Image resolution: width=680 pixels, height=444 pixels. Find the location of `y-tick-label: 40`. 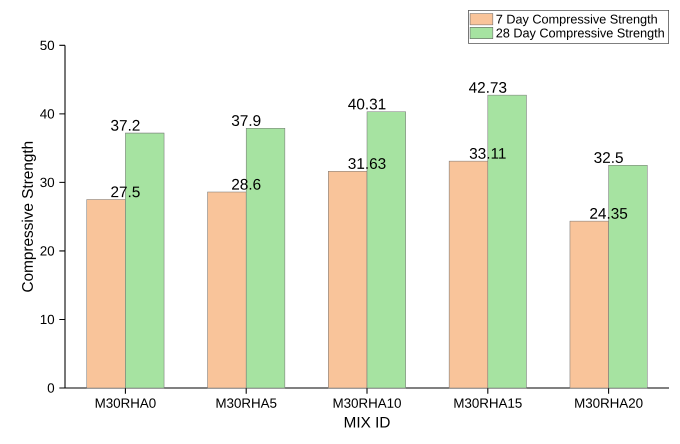

y-tick-label: 40 is located at coordinates (47, 114).